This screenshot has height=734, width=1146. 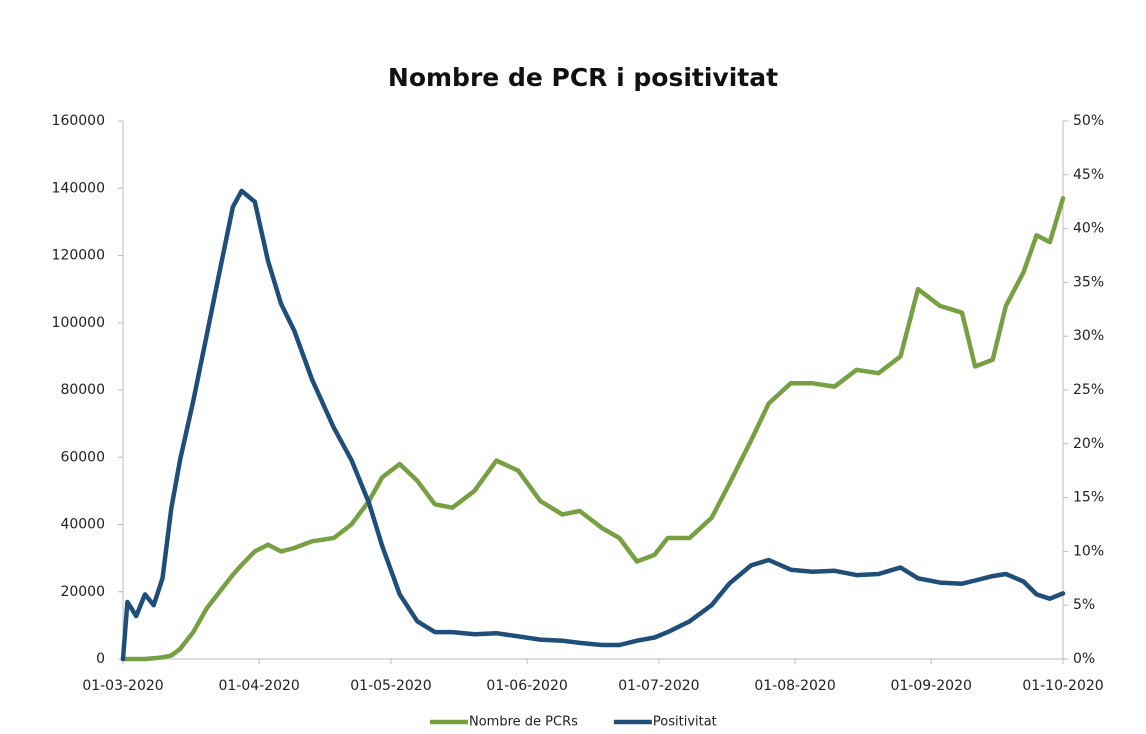 I want to click on y-tick-label: 100000, so click(x=78, y=323).